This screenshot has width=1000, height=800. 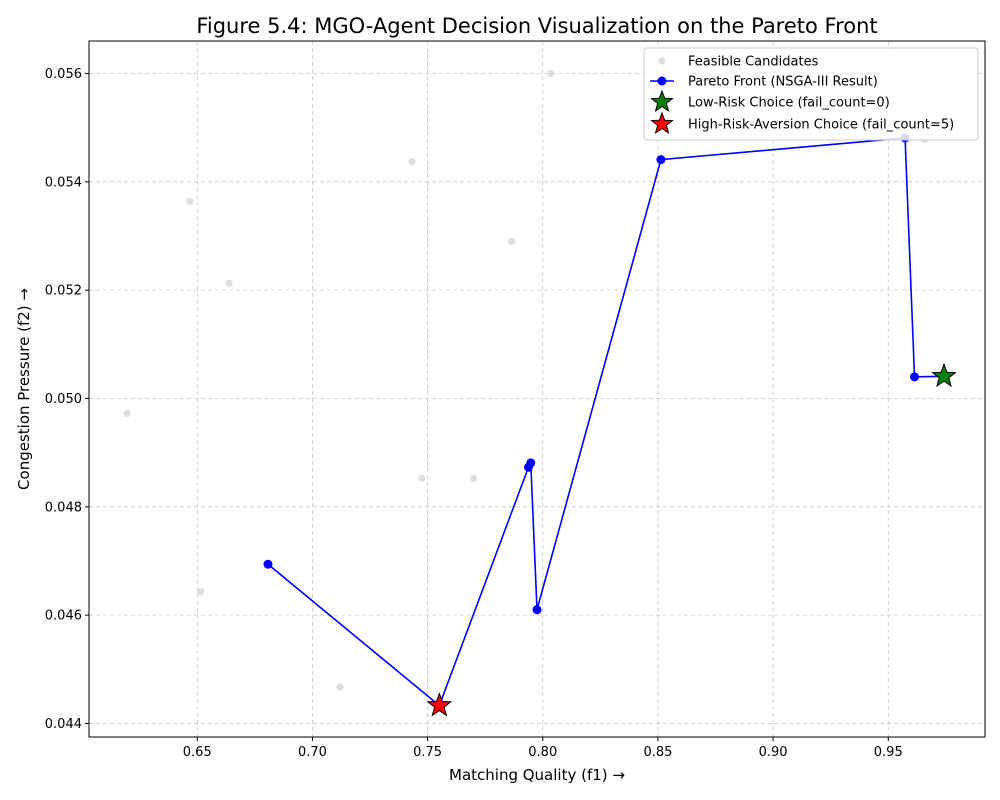 I want to click on x-tick-label: 0.85, so click(x=657, y=752).